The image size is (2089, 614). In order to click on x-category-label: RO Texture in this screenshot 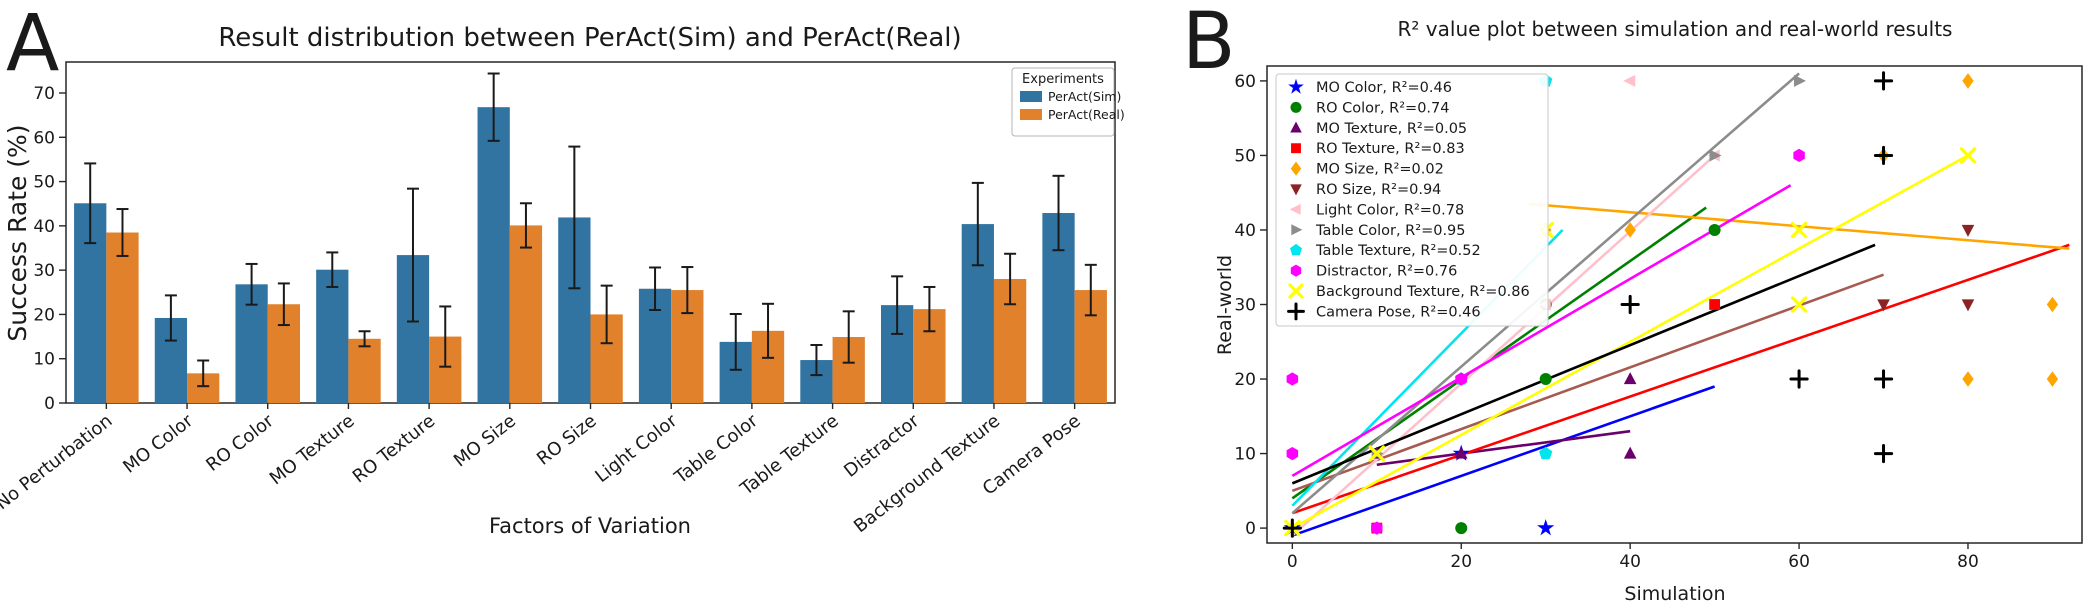, I will do `click(394, 448)`.